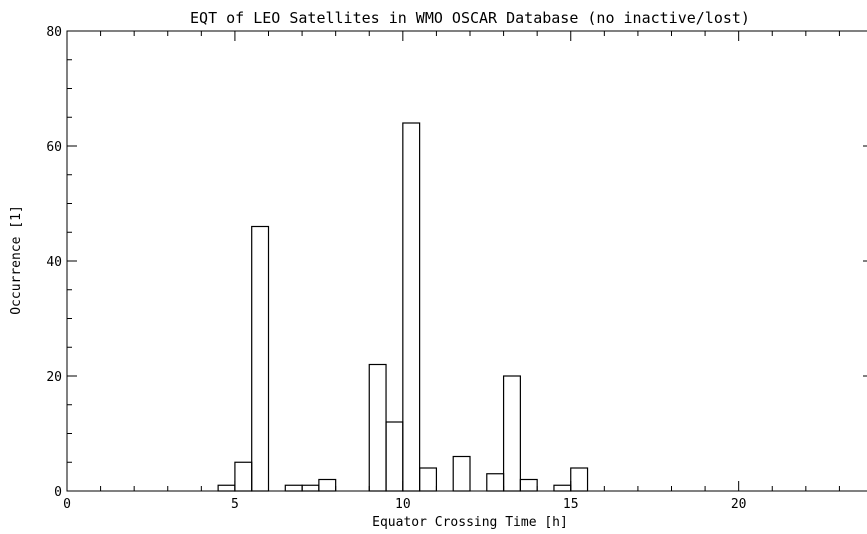 This screenshot has width=867, height=534. Describe the element at coordinates (571, 504) in the screenshot. I see `x-tick-label: 15` at that location.